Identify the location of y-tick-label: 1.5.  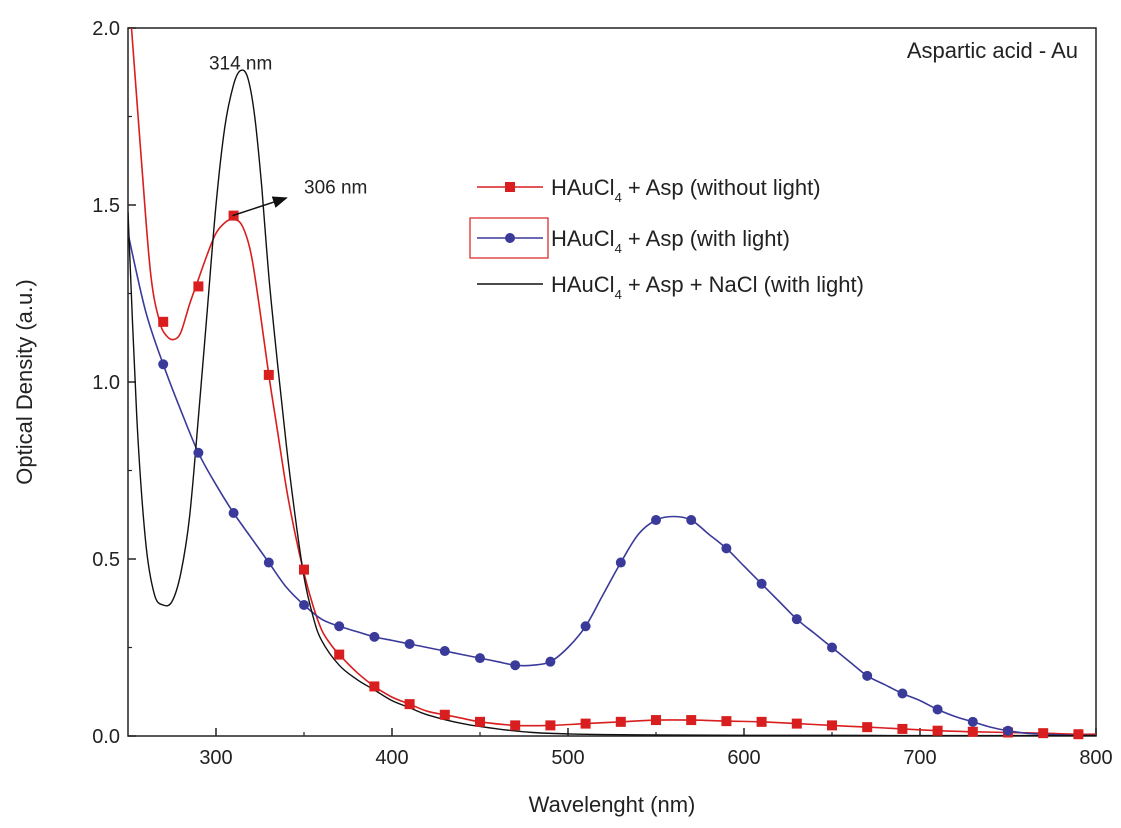
(106, 206).